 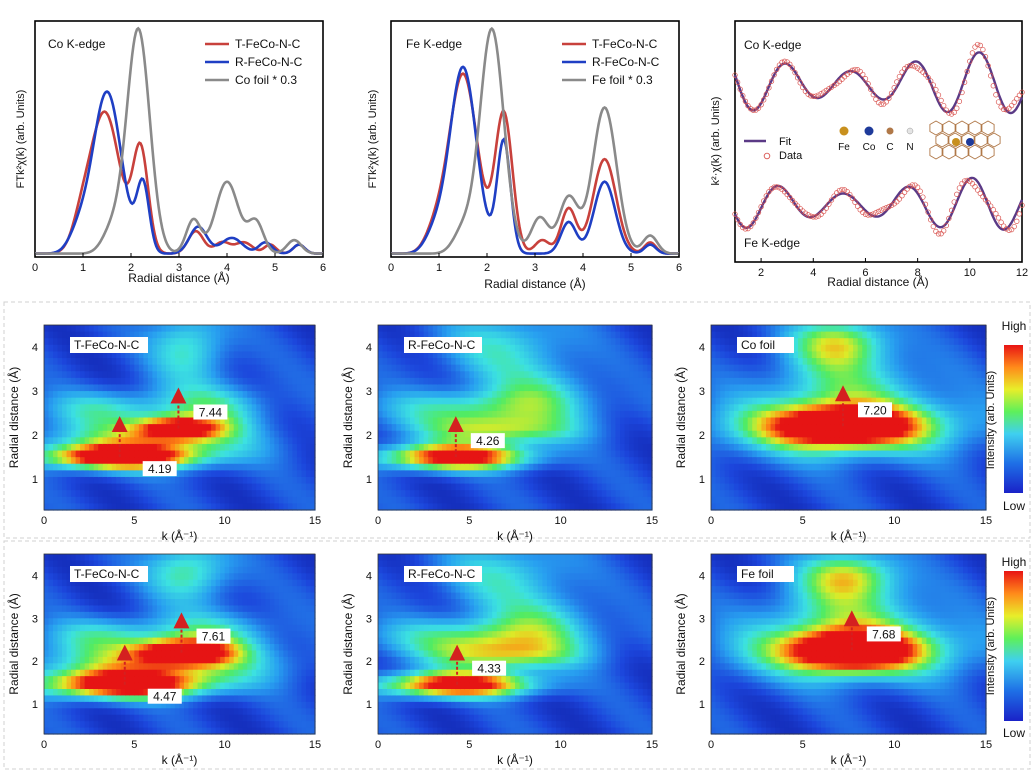 What do you see at coordinates (227, 268) in the screenshot?
I see `co_ft-xtick-label: 4` at bounding box center [227, 268].